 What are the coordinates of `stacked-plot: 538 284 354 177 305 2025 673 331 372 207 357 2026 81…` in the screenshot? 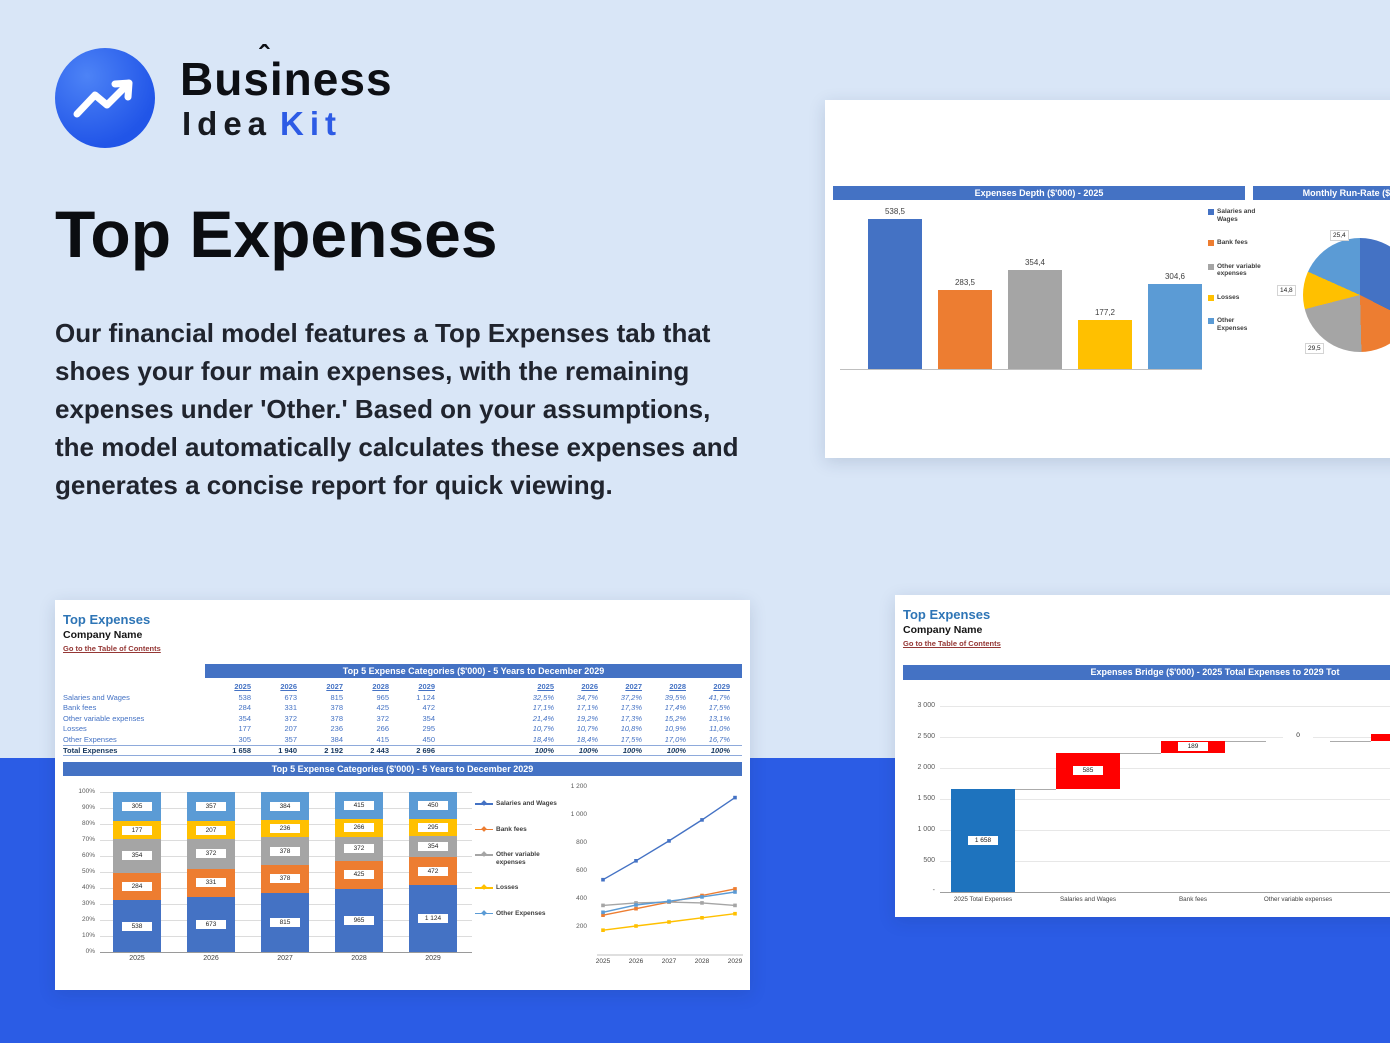 It's located at (286, 877).